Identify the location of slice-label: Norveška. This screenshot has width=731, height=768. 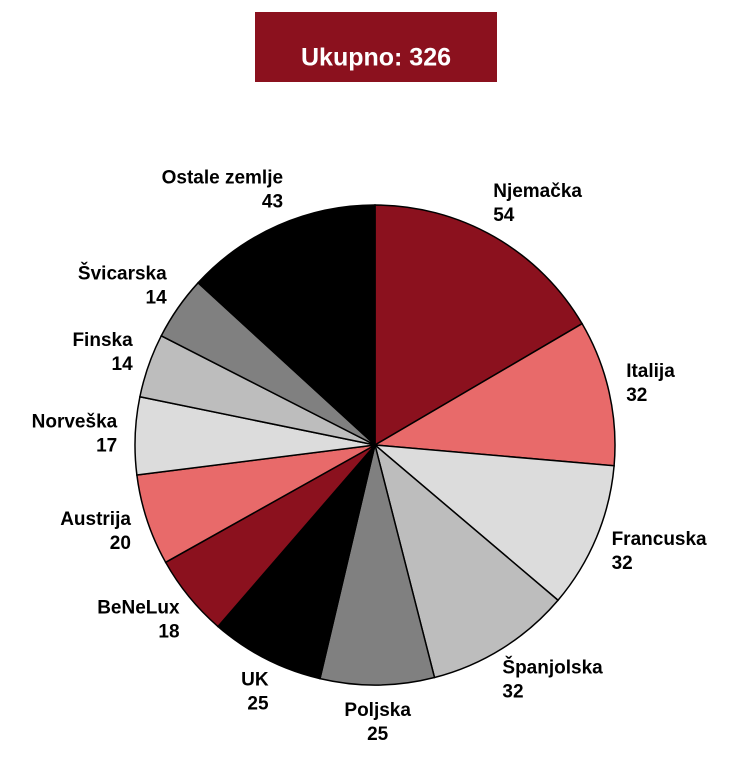
(75, 421).